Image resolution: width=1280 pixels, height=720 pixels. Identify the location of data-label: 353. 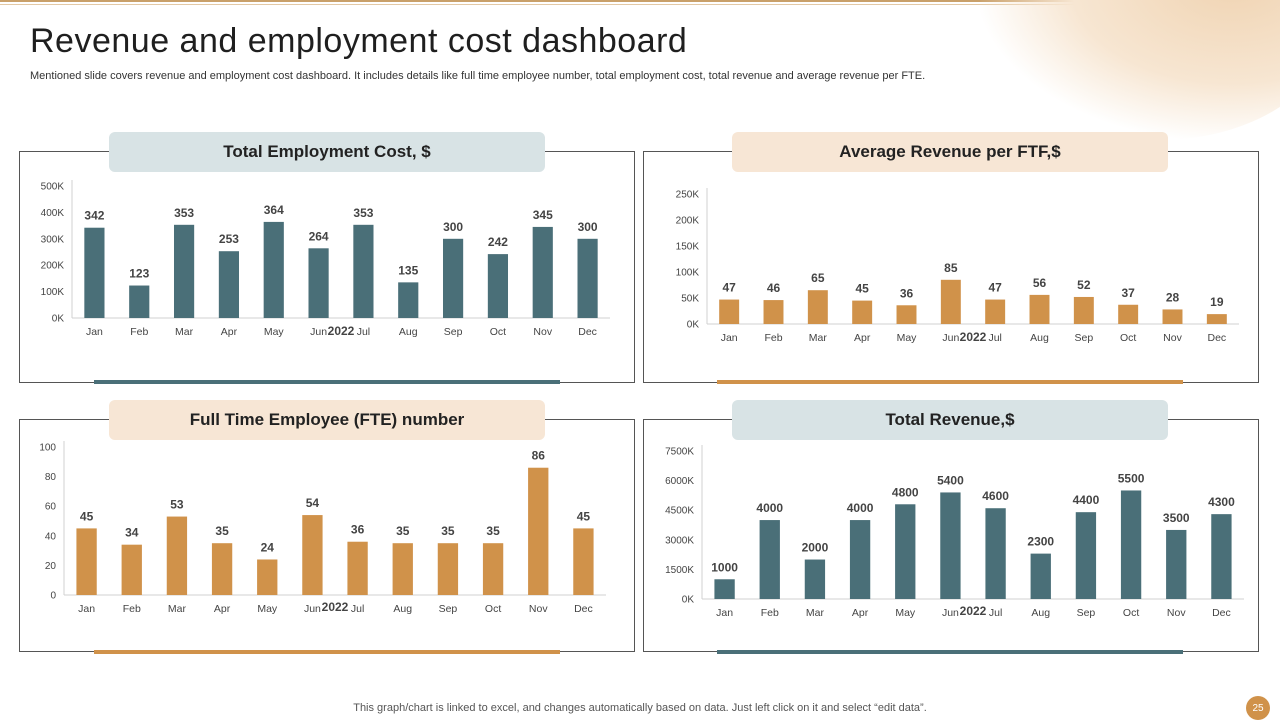
(363, 213).